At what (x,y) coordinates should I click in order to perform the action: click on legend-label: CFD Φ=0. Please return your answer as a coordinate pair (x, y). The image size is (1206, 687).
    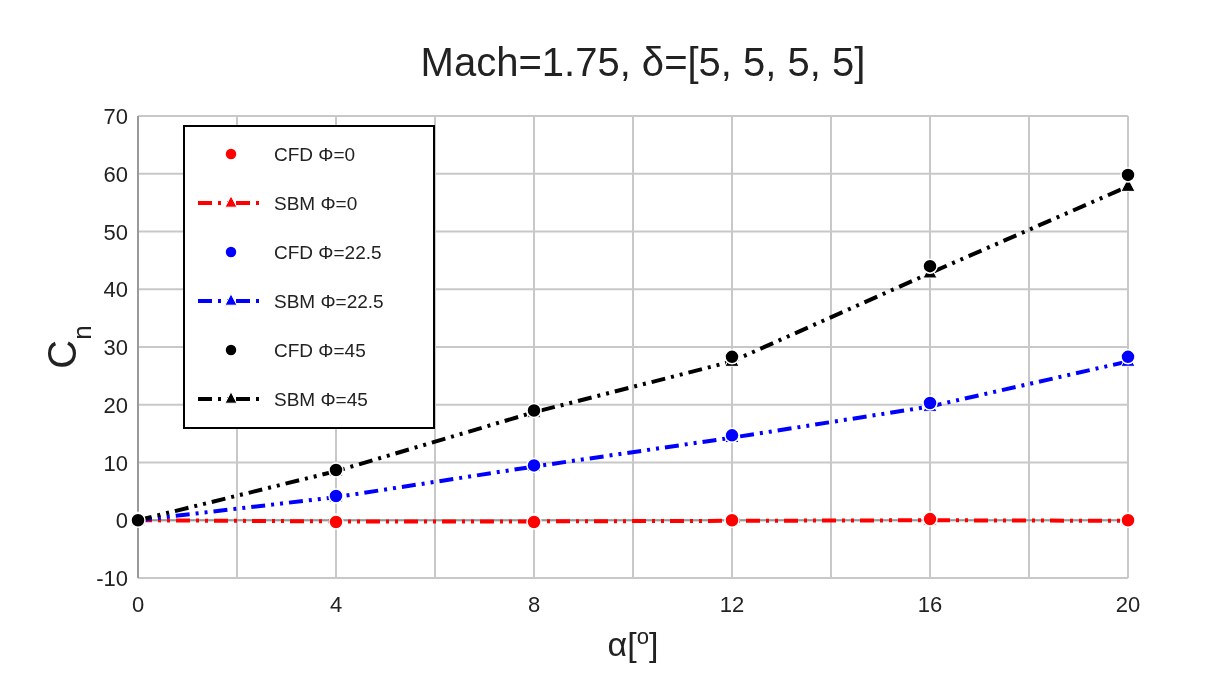
    Looking at the image, I should click on (315, 154).